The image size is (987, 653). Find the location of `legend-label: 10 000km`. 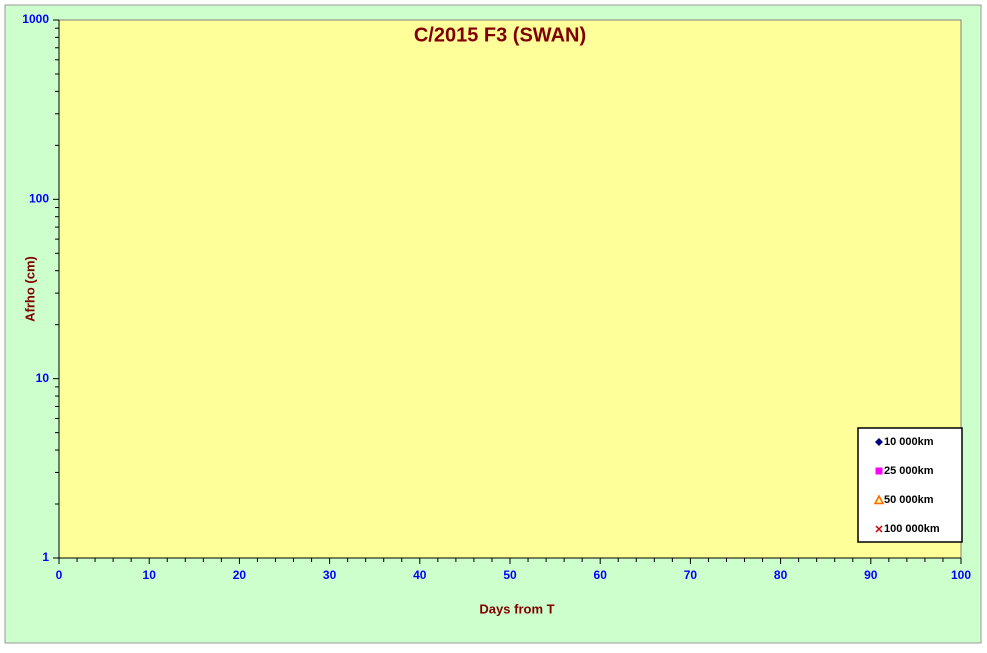

legend-label: 10 000km is located at coordinates (909, 442).